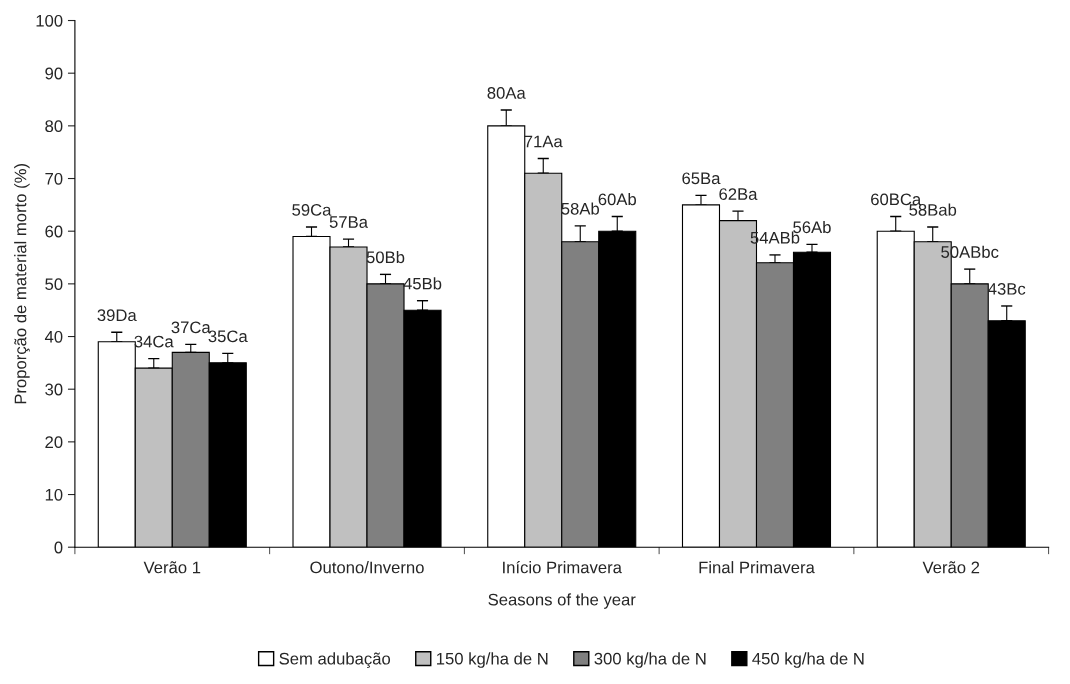 The width and height of the screenshot is (1070, 684). Describe the element at coordinates (54, 231) in the screenshot. I see `y-tick-label: 60` at that location.